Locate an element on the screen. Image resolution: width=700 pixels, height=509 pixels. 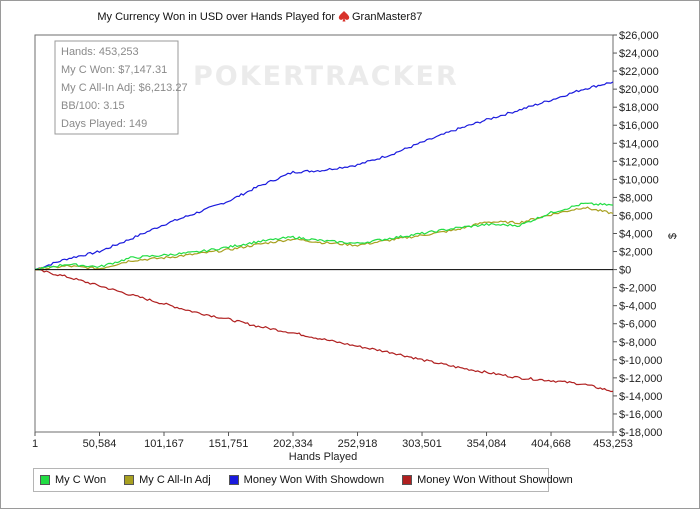
y-tick-label: $-10,000 is located at coordinates (640, 361).